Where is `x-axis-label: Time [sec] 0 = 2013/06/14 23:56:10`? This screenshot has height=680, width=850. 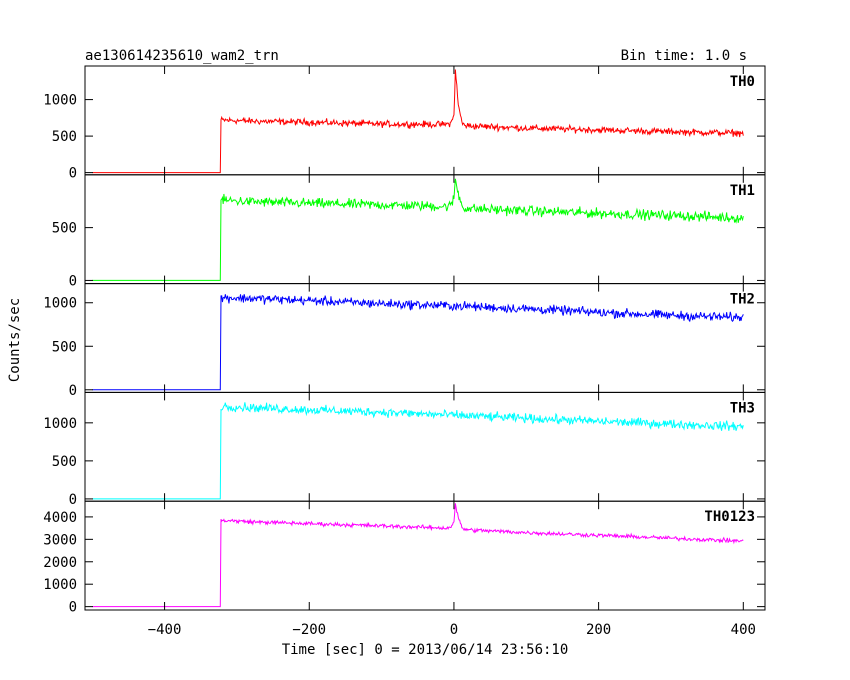 x-axis-label: Time [sec] 0 = 2013/06/14 23:56:10 is located at coordinates (425, 650).